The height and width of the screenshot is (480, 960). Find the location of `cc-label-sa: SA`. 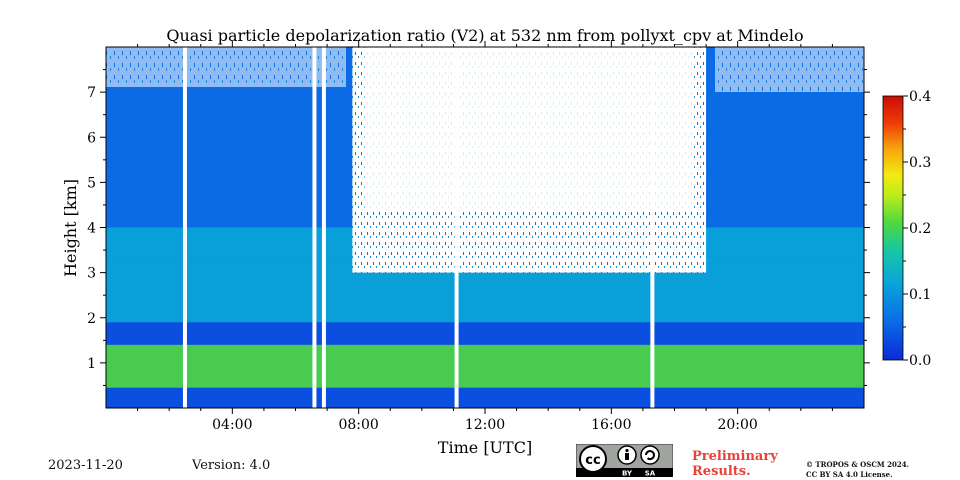

cc-label-sa: SA is located at coordinates (650, 474).